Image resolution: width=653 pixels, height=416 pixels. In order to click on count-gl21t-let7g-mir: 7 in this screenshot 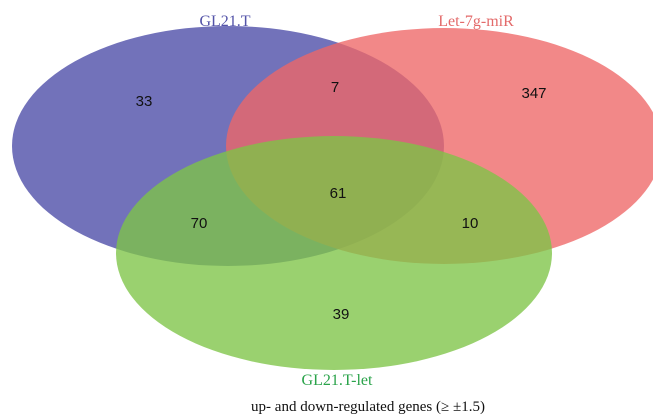, I will do `click(335, 87)`.